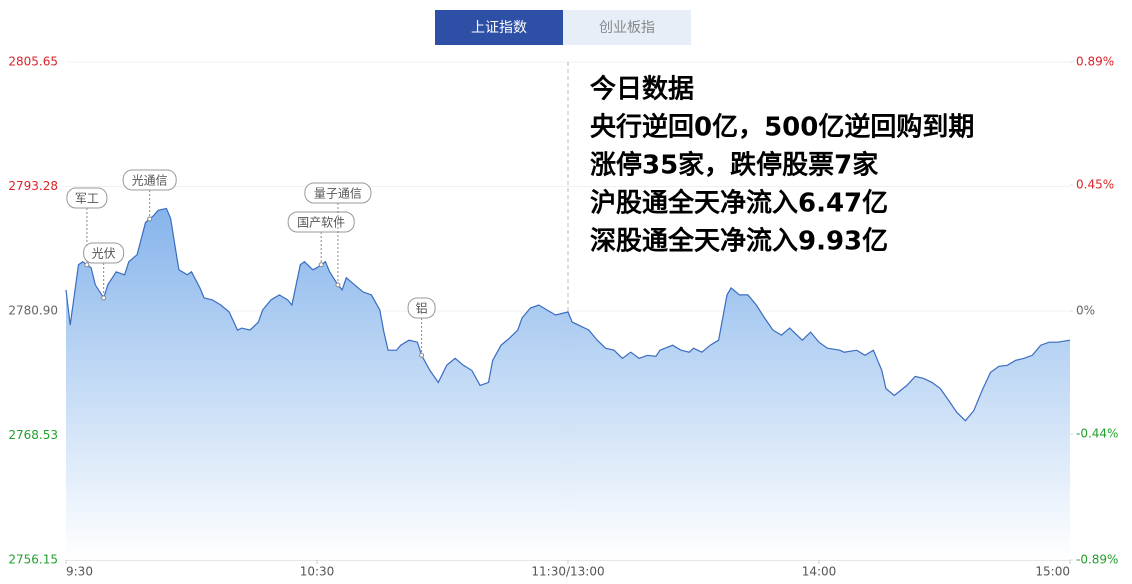 The height and width of the screenshot is (584, 1132). I want to click on annotation-label: 量子通信, so click(338, 194).